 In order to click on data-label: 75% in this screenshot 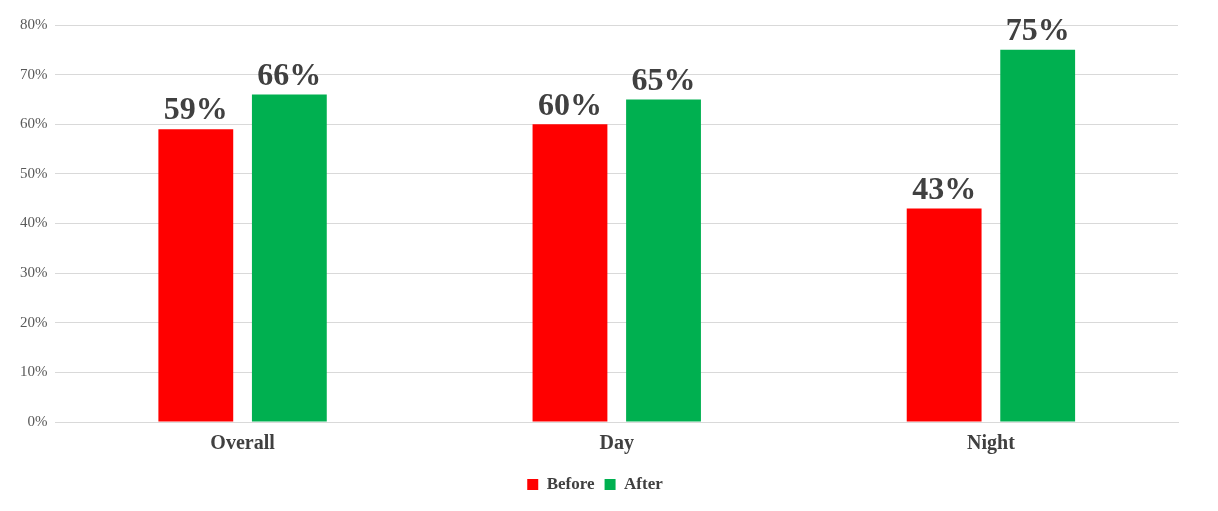, I will do `click(1037, 29)`.